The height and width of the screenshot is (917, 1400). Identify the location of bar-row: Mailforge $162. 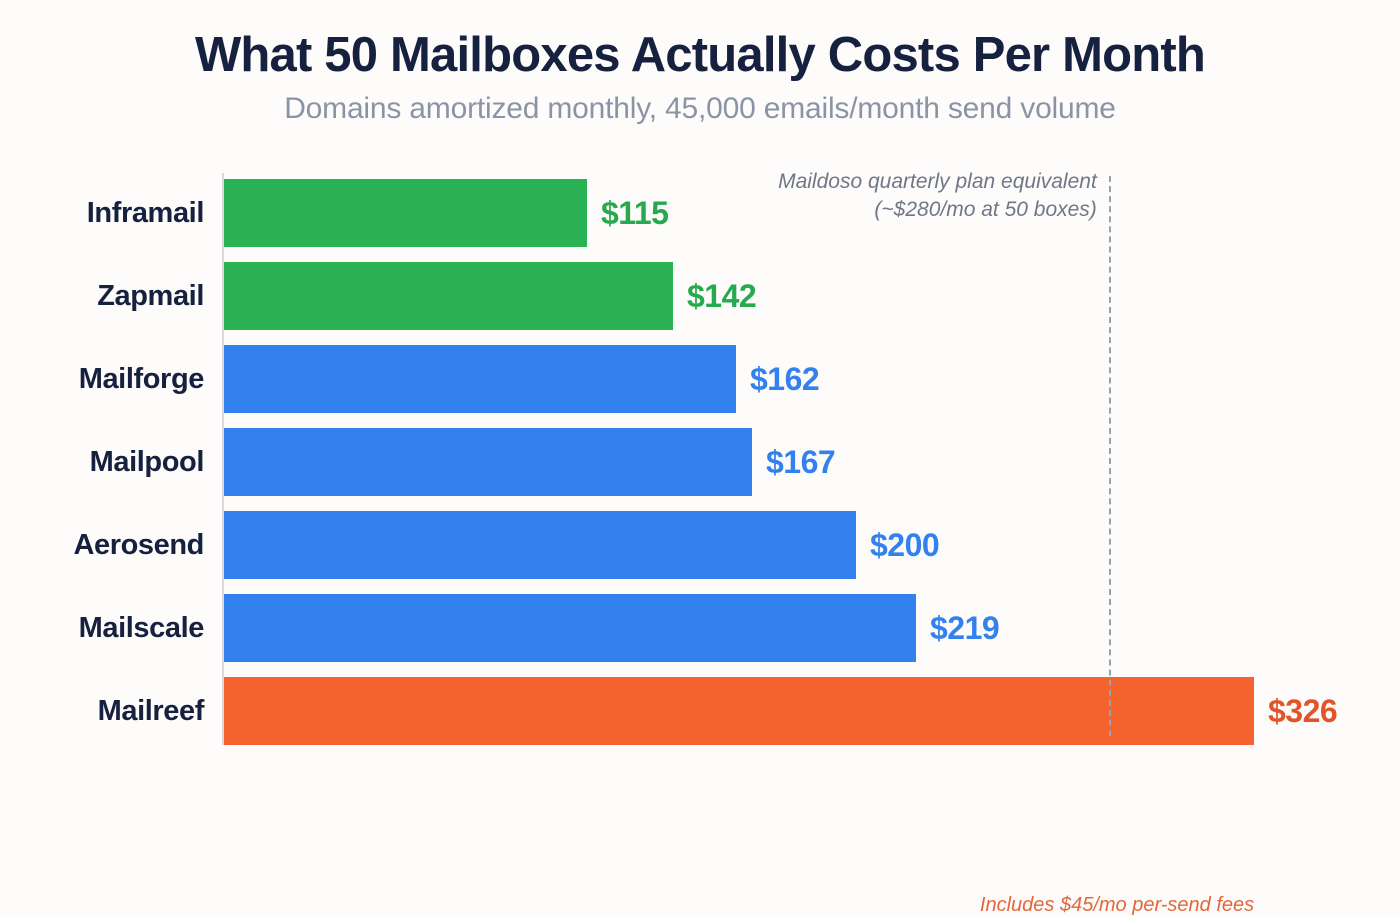
(700, 379).